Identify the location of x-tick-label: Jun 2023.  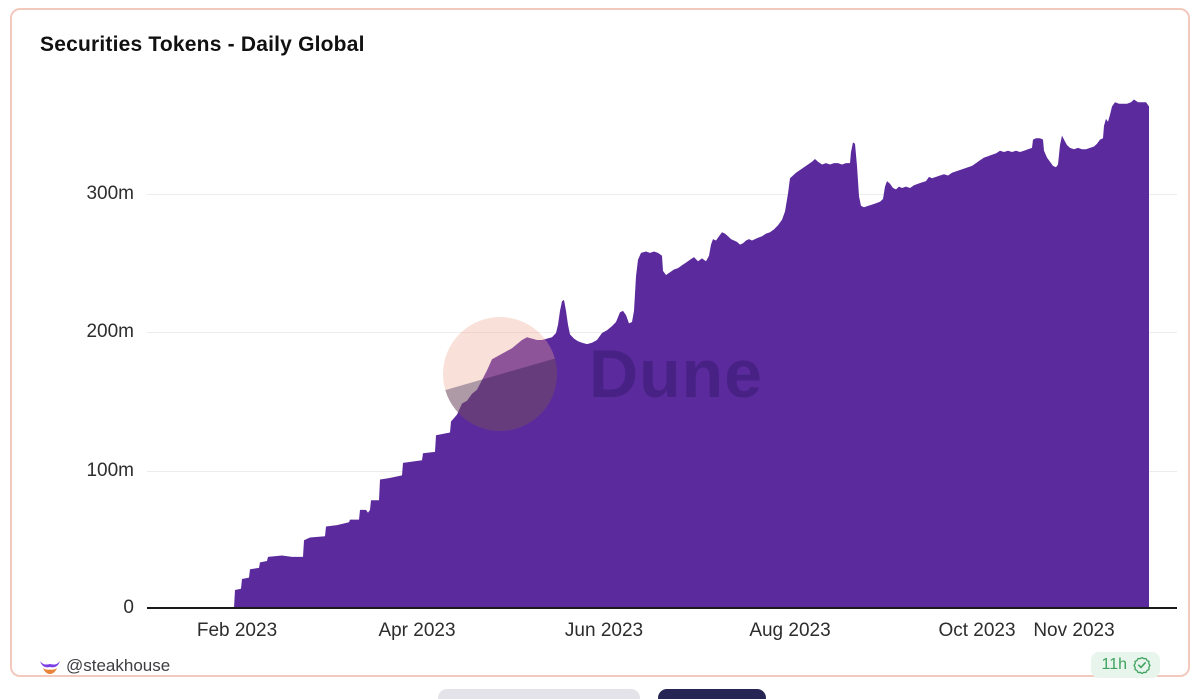
(604, 630).